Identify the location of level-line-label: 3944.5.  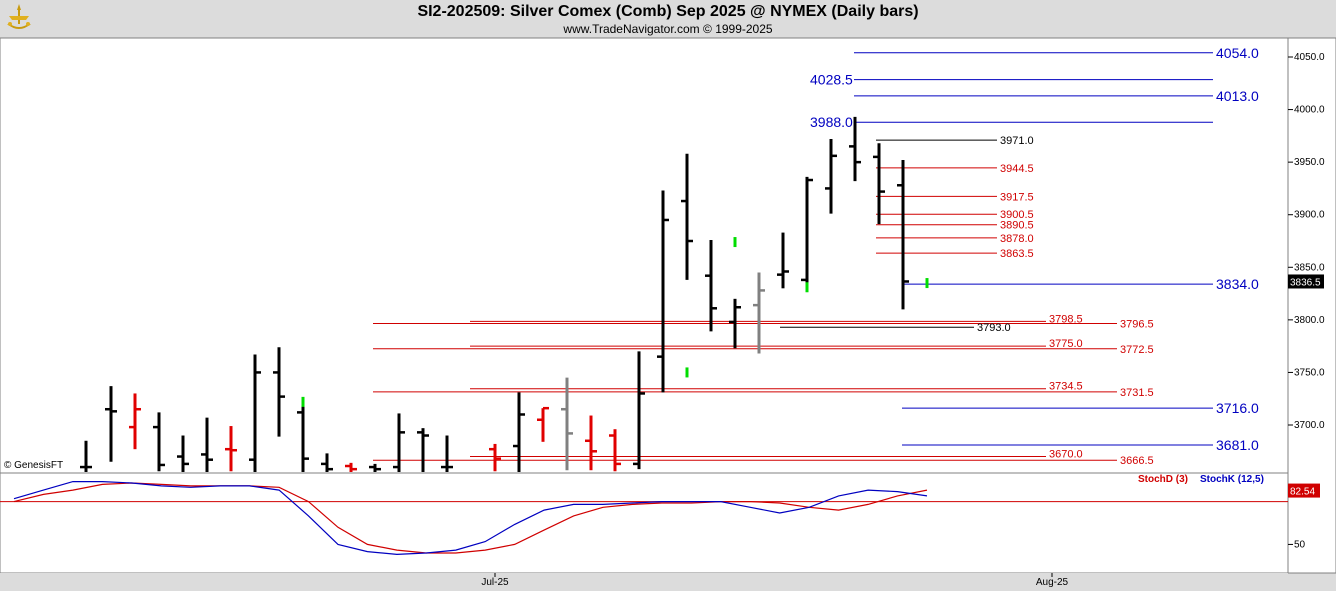
(1017, 169).